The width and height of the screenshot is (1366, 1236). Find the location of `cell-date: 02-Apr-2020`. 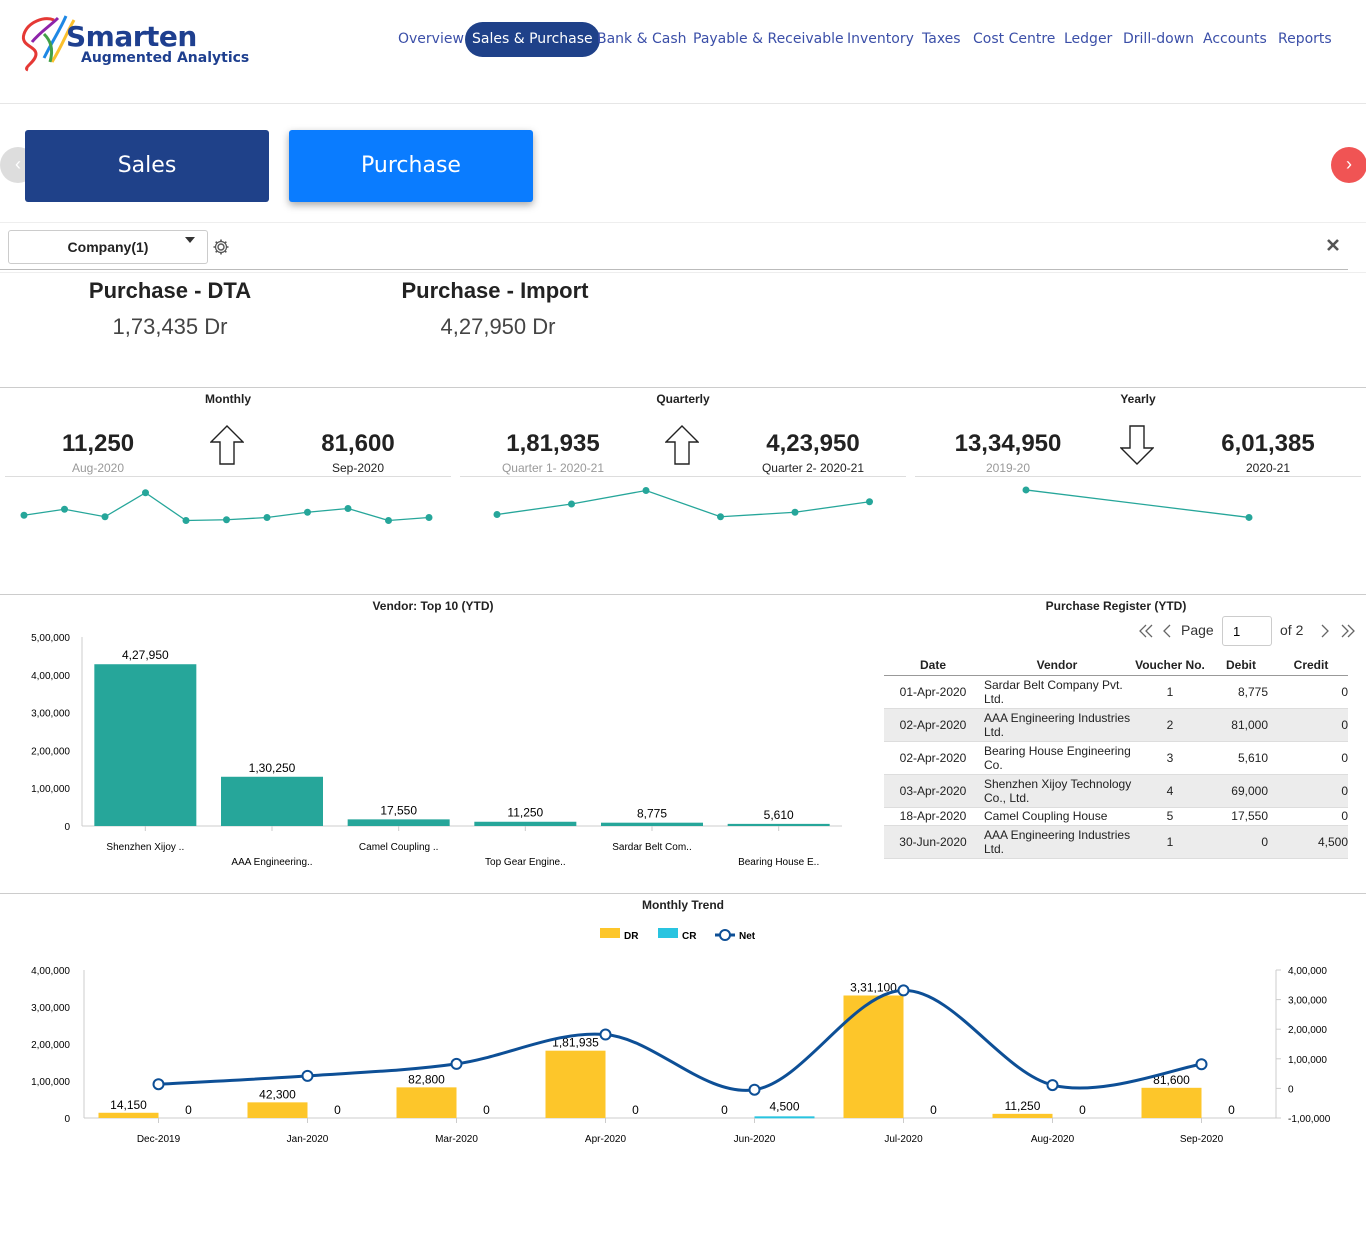

cell-date: 02-Apr-2020 is located at coordinates (933, 758).